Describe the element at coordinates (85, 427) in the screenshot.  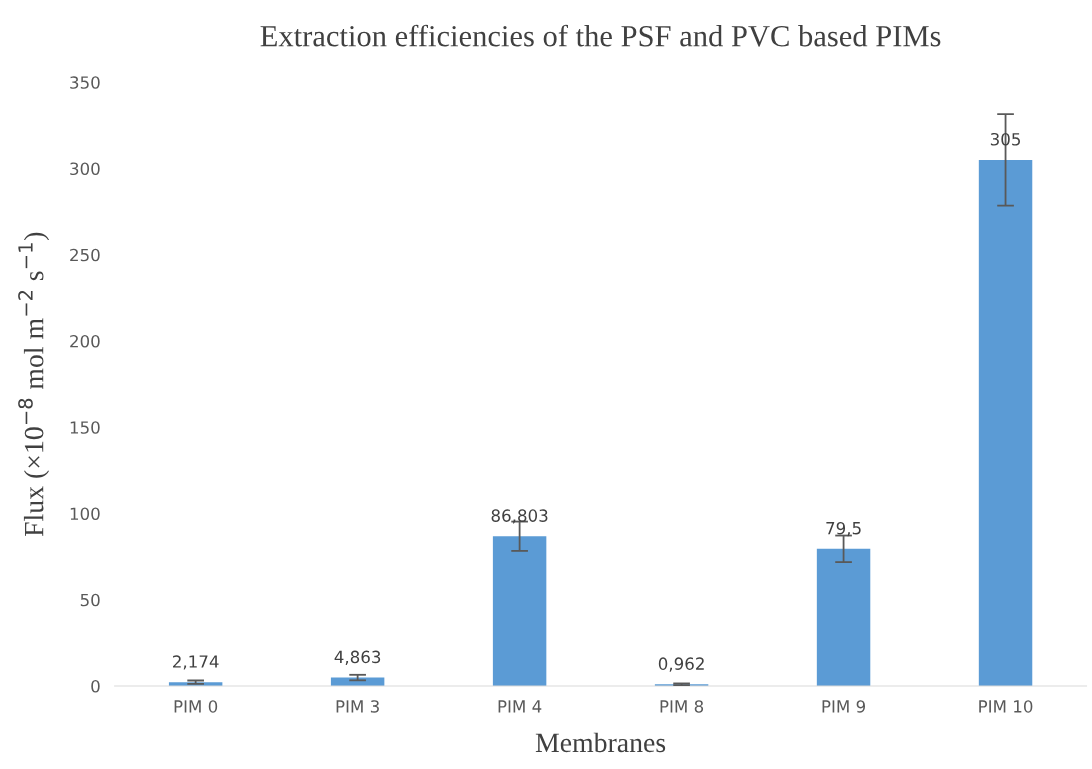
I see `y-tick-label: 150` at that location.